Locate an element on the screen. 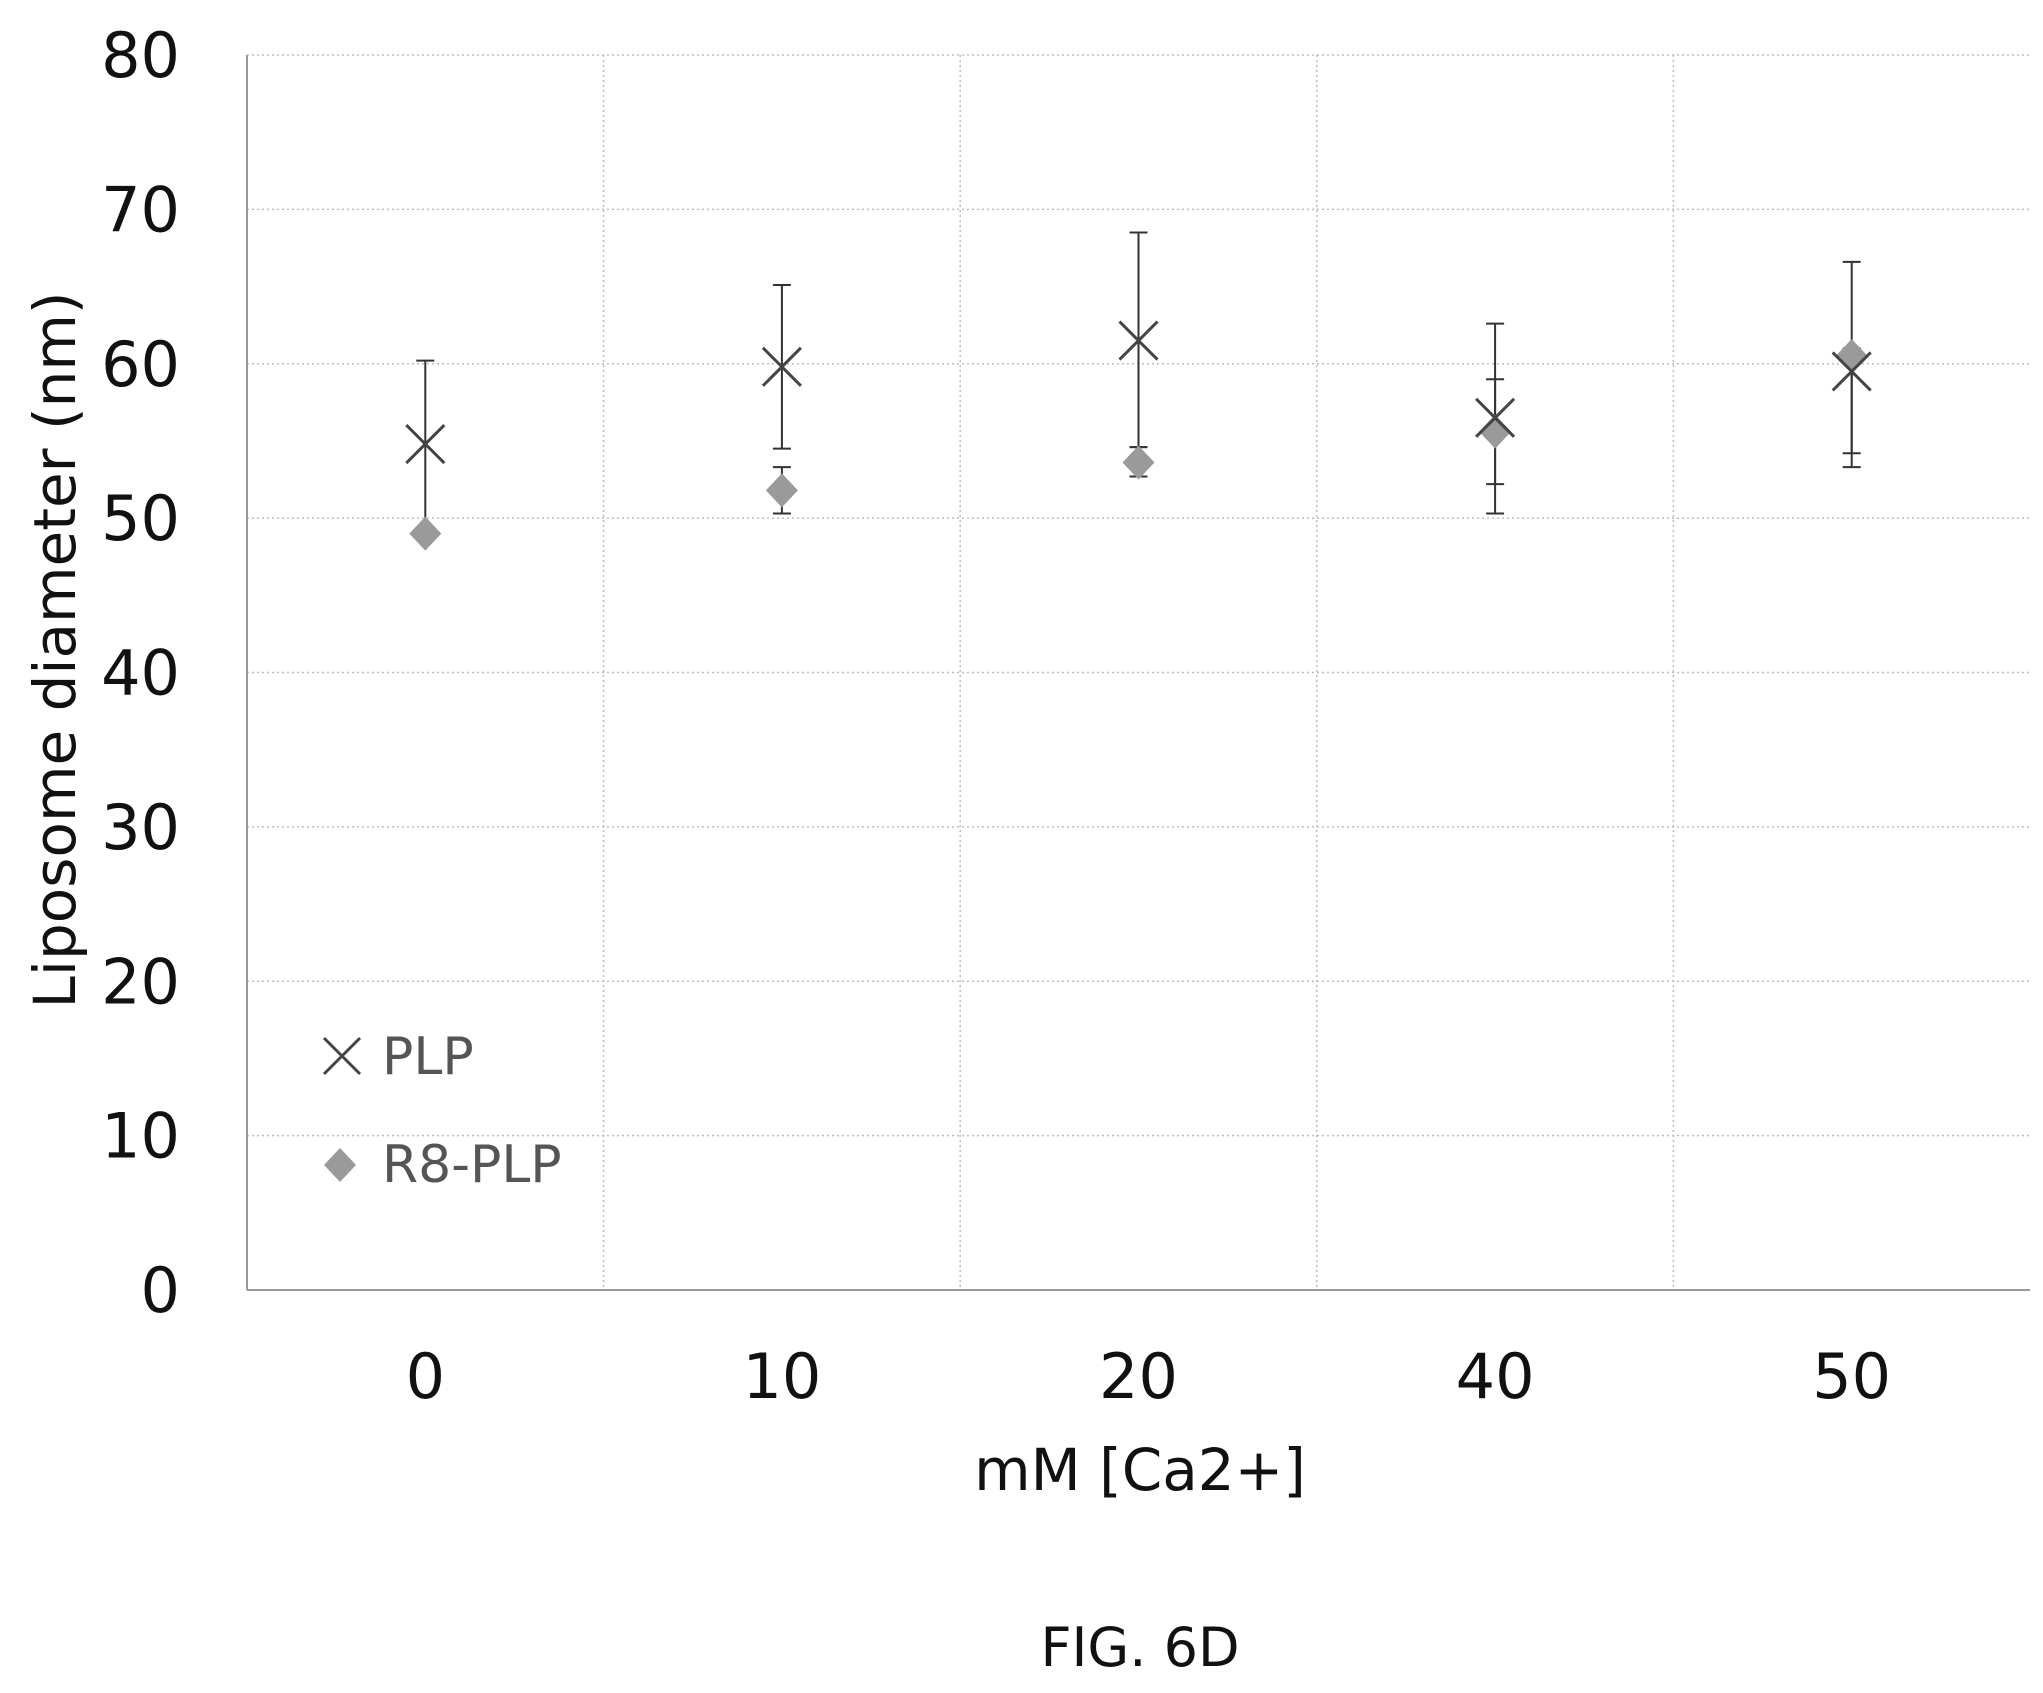 The image size is (2043, 1693). legend-marker-plp is located at coordinates (342, 1056).